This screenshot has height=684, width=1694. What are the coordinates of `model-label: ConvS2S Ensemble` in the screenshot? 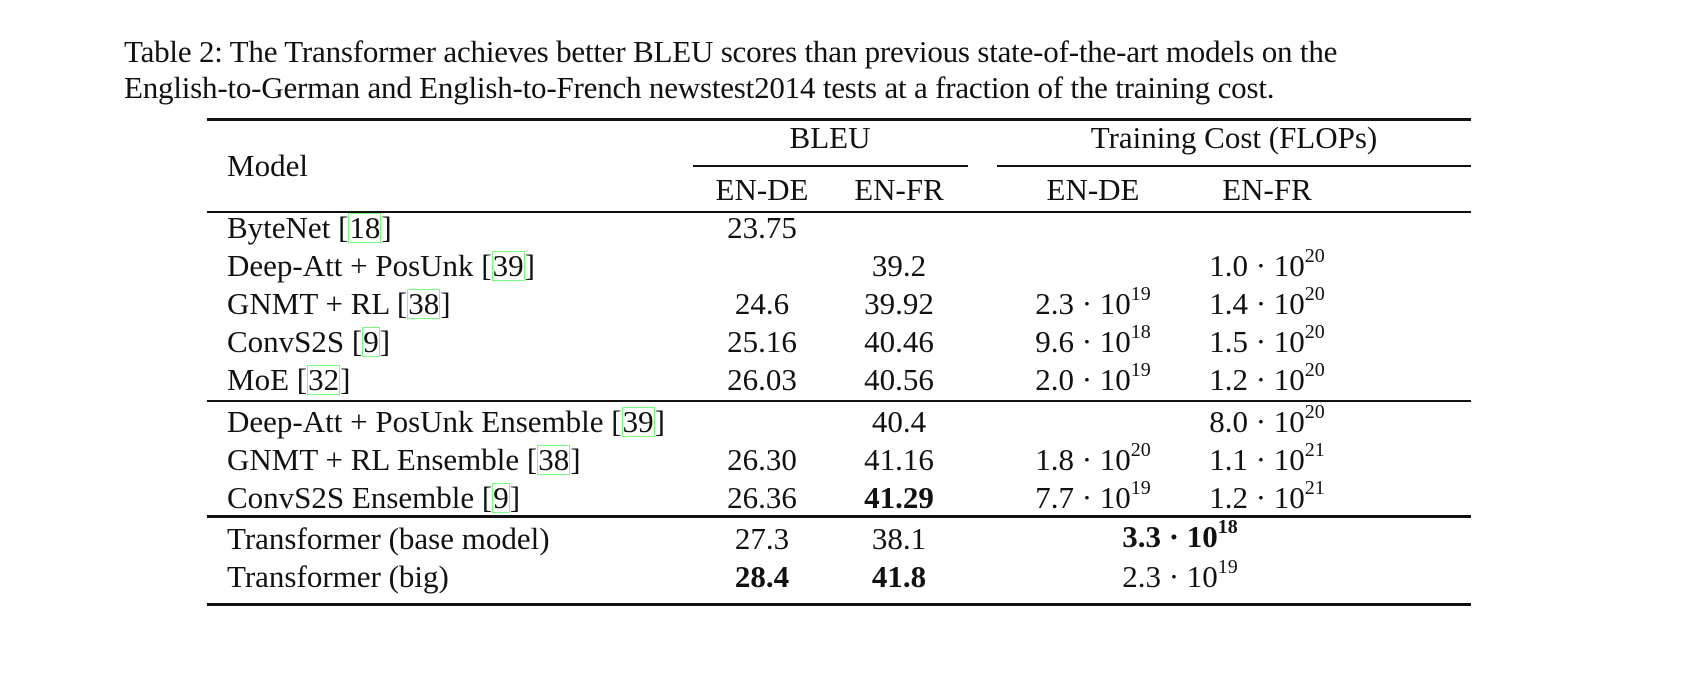 It's located at (354, 497).